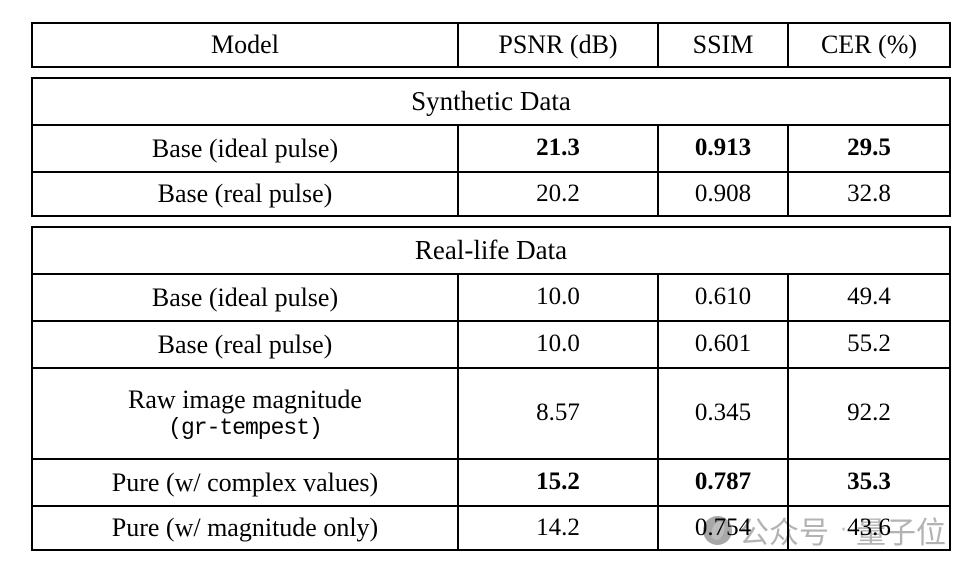 The width and height of the screenshot is (966, 570). What do you see at coordinates (557, 194) in the screenshot?
I see `psnr-cell: 20.2` at bounding box center [557, 194].